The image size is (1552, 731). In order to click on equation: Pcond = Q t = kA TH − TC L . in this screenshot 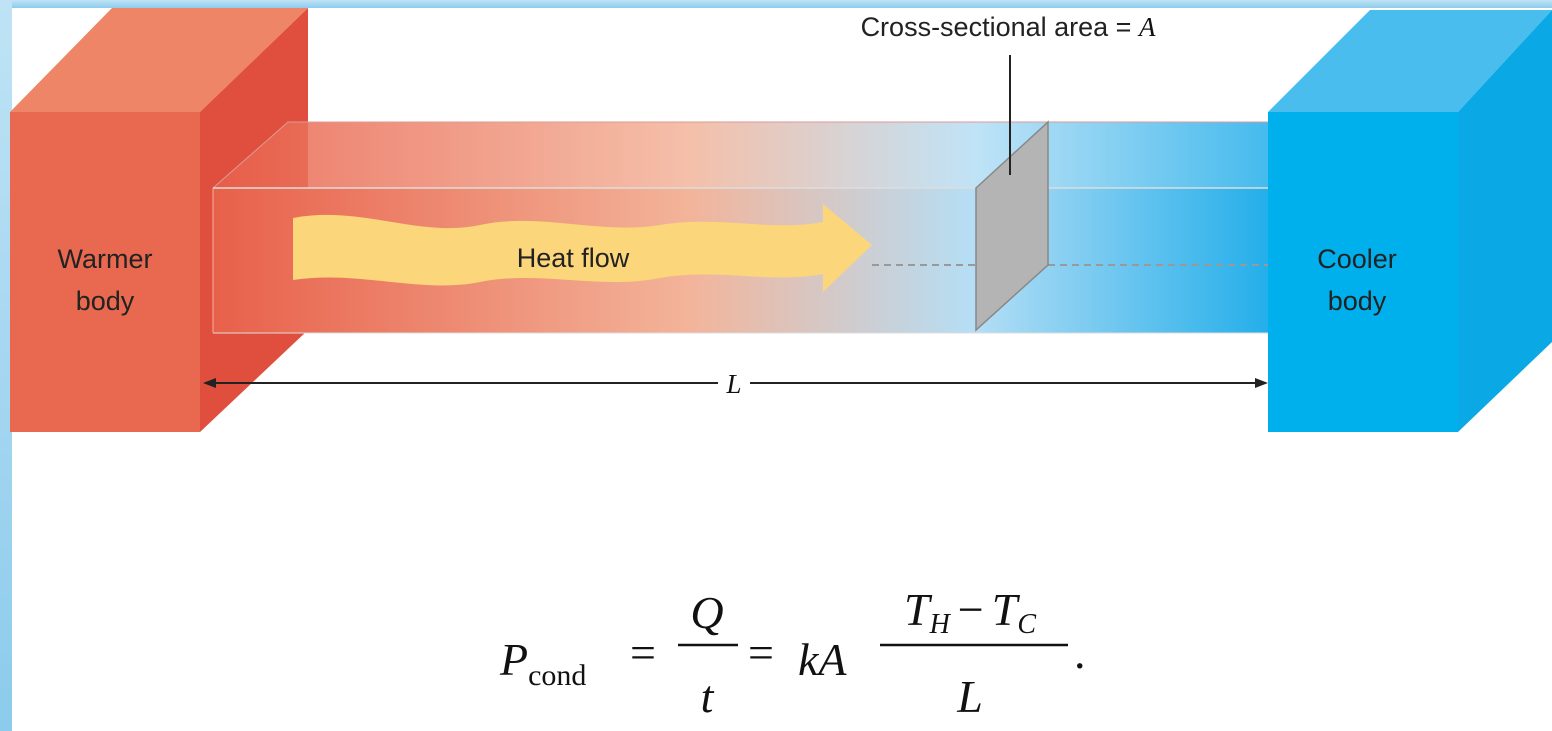, I will do `click(792, 653)`.